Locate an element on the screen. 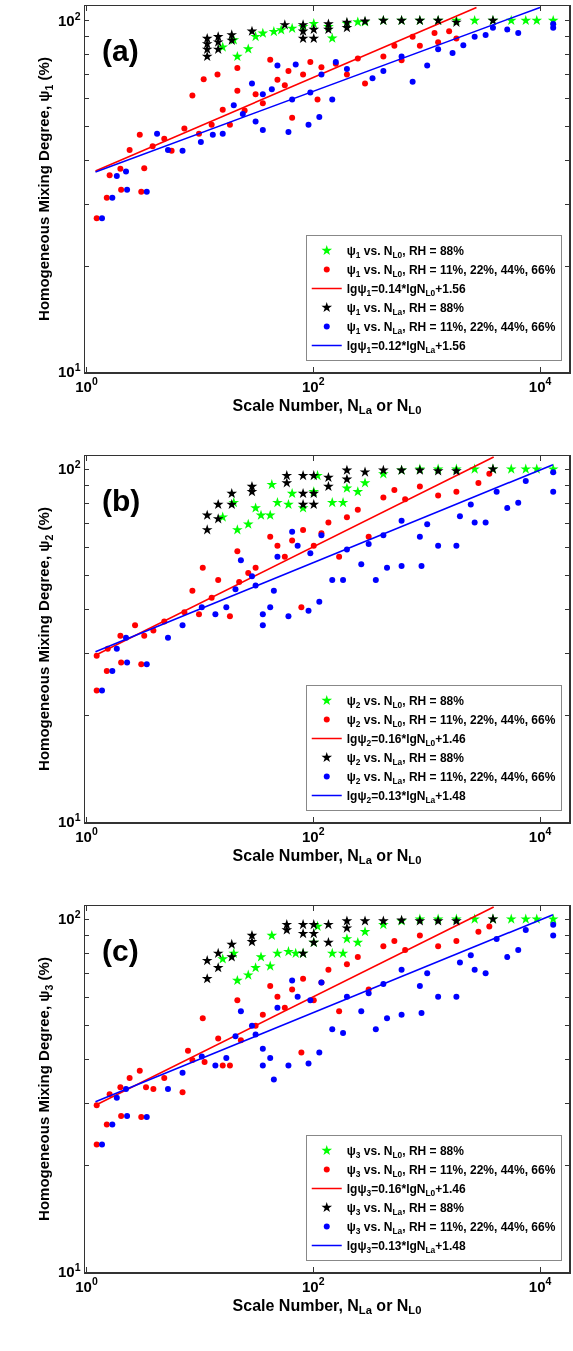  legend-label: lgψ$_{3}$=0.16*lgN$_{L0}$+1.46 is located at coordinates (406, 1190).